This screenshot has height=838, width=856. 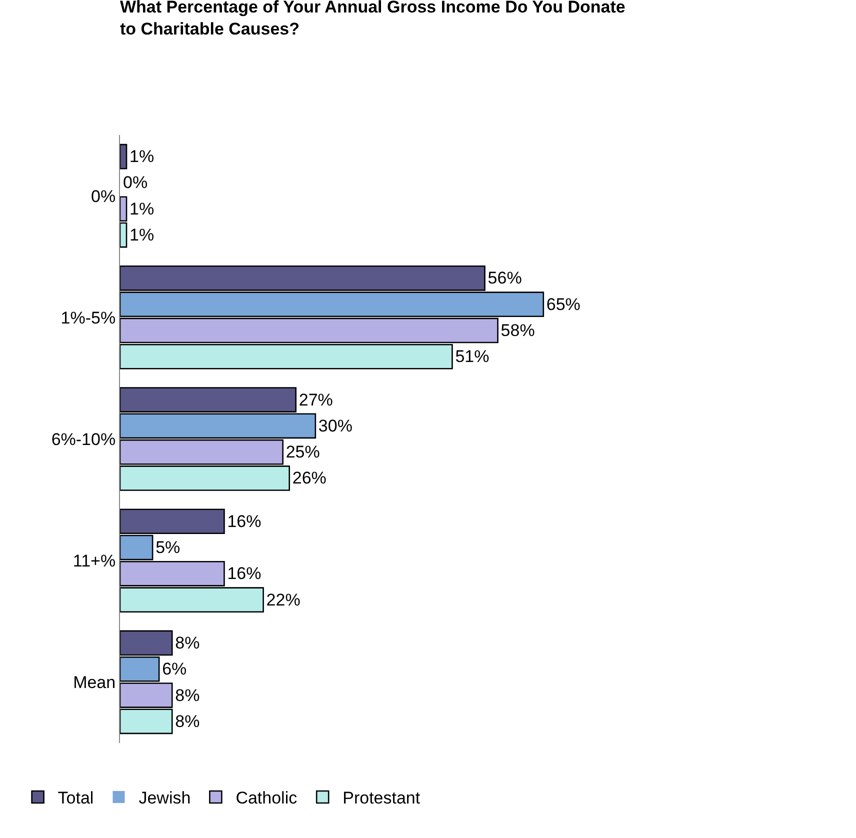 I want to click on data-label: 30%, so click(x=335, y=426).